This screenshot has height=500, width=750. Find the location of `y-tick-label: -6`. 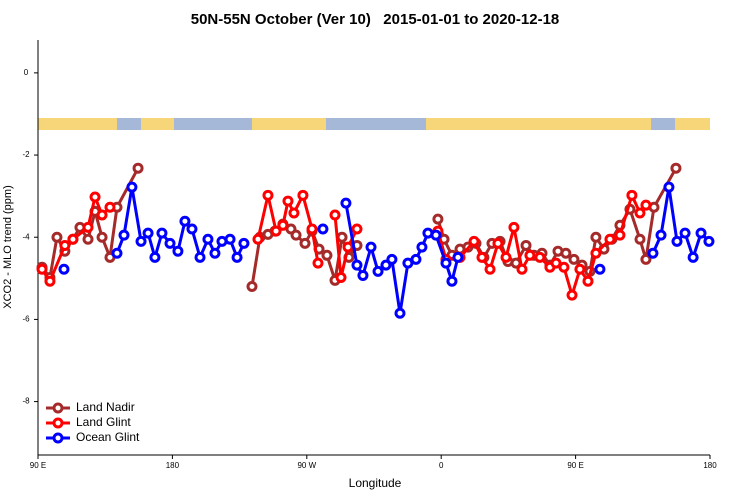

y-tick-label: -6 is located at coordinates (26, 319).